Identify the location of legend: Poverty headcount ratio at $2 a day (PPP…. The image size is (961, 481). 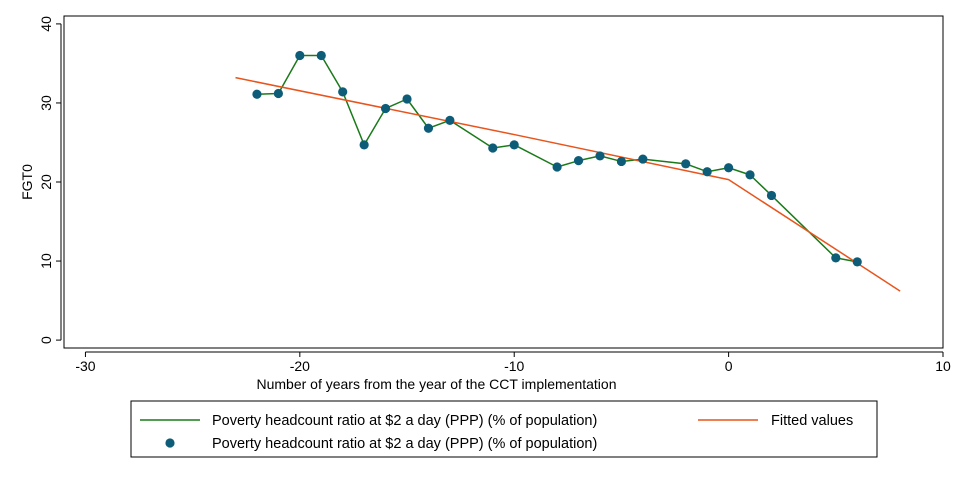
(504, 429).